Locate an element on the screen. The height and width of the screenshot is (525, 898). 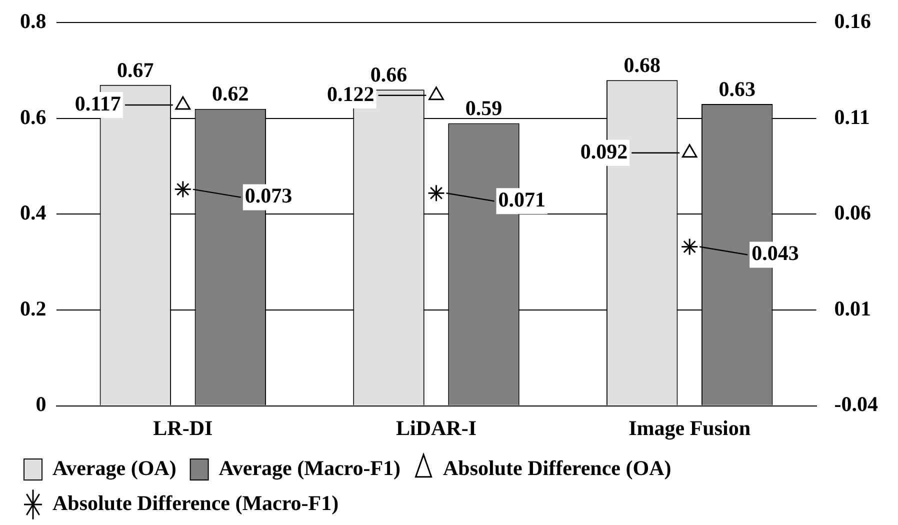
y2-tick-label: 0.16 is located at coordinates (853, 21).